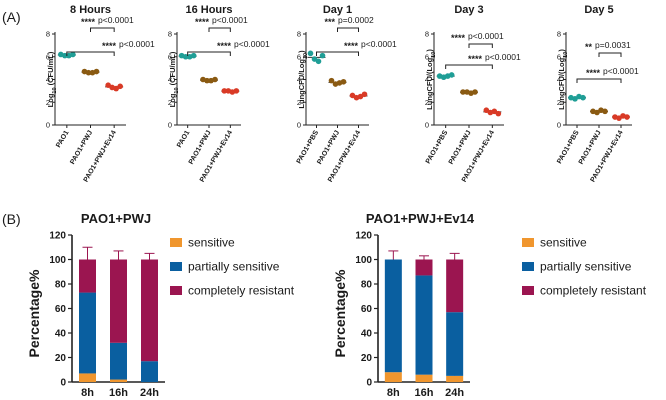 The image size is (666, 400). I want to click on x-tick-label: 24h, so click(149, 393).